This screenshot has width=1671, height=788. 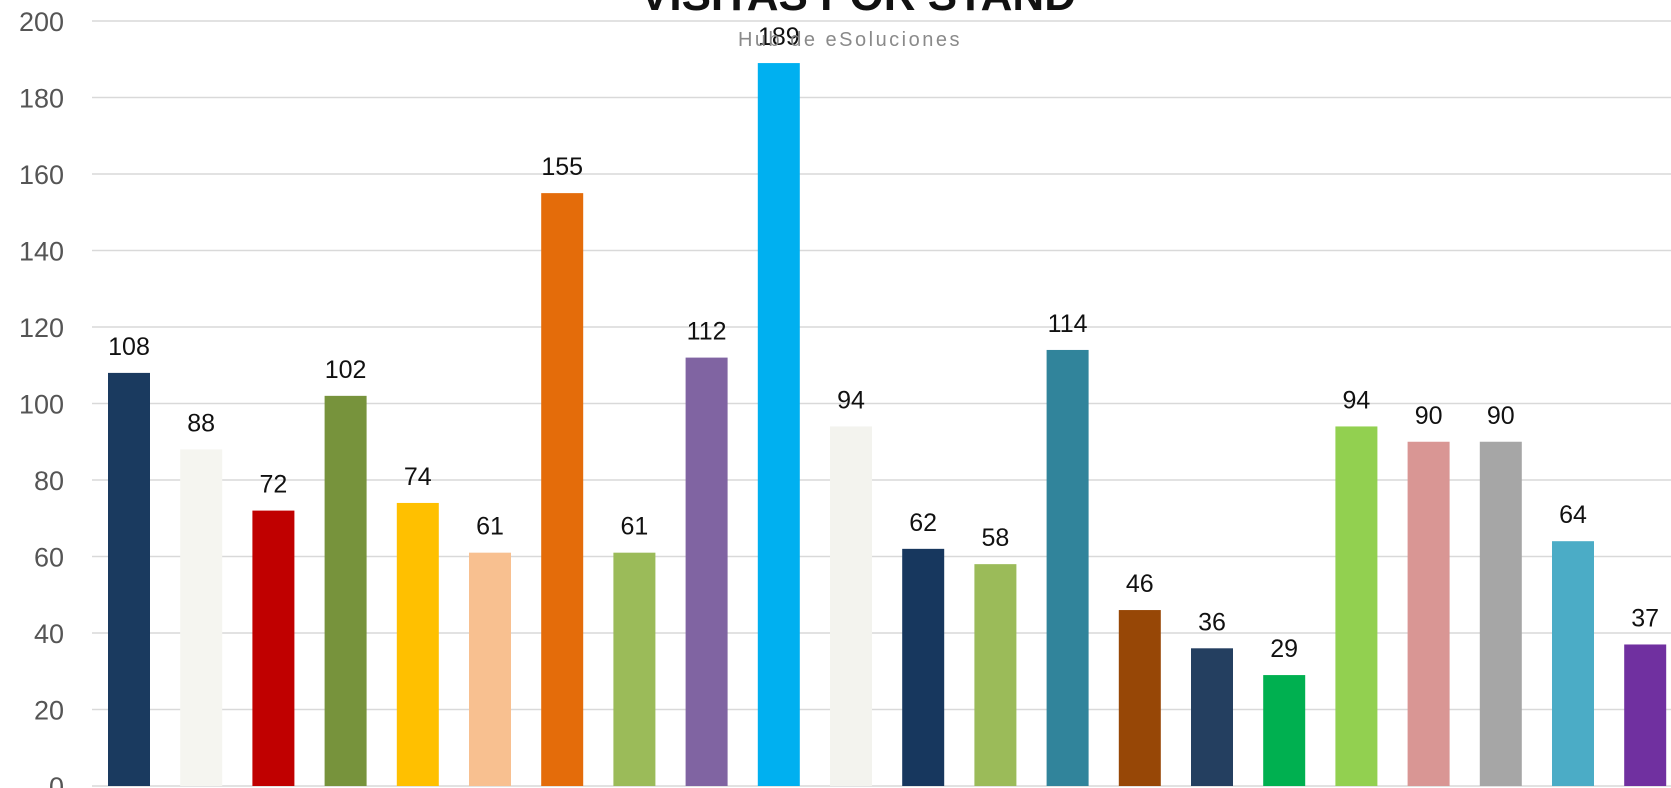 What do you see at coordinates (49, 634) in the screenshot?
I see `y-tick-label: 40` at bounding box center [49, 634].